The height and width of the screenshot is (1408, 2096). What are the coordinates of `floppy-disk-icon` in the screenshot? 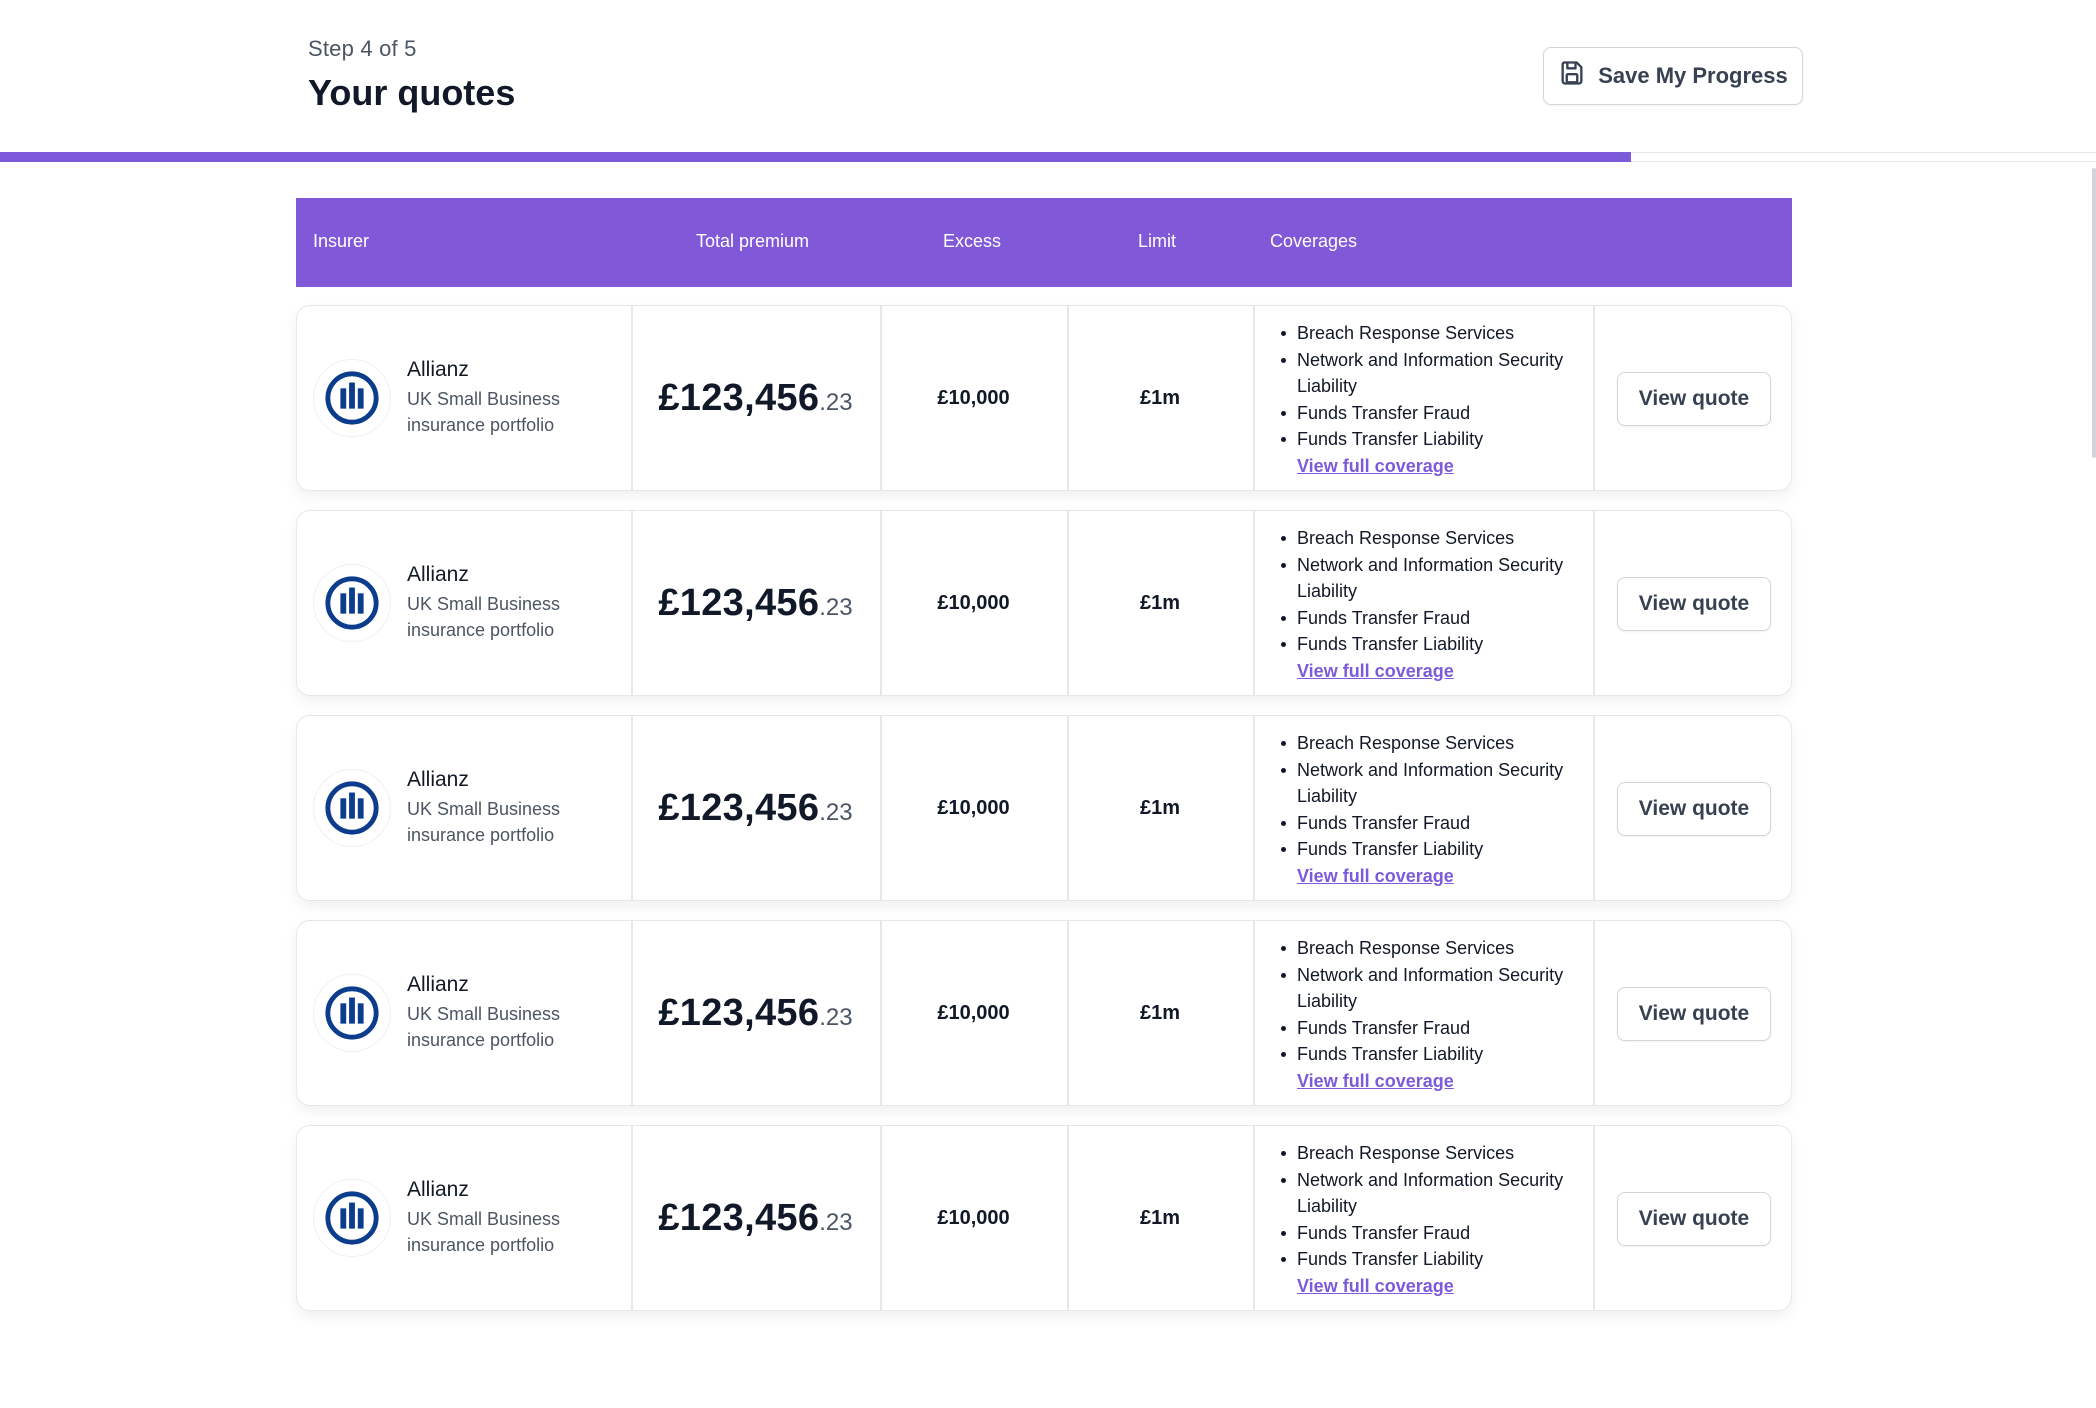 It's located at (1572, 76).